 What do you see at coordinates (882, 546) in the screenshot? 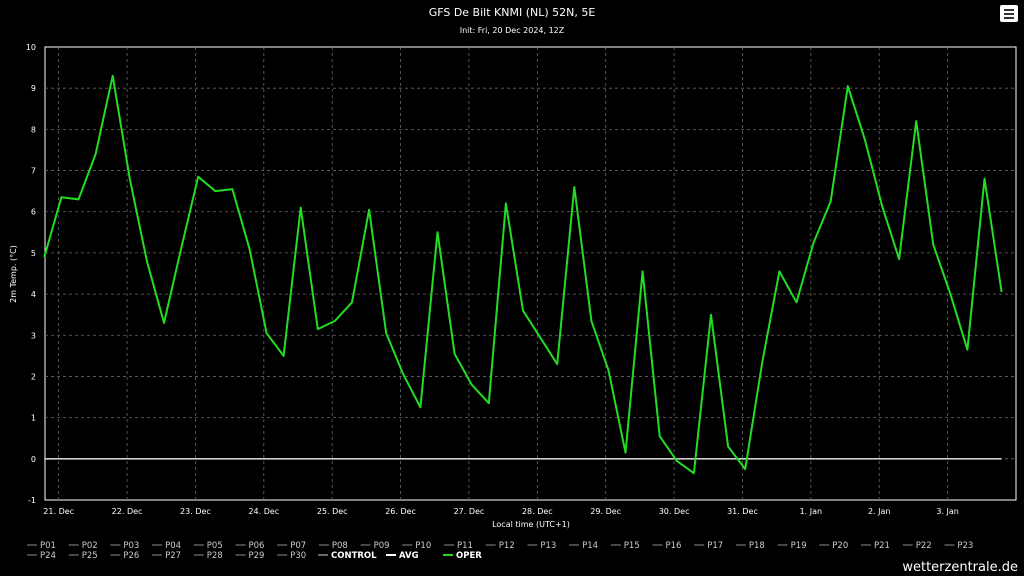
I see `legend-label: P21` at bounding box center [882, 546].